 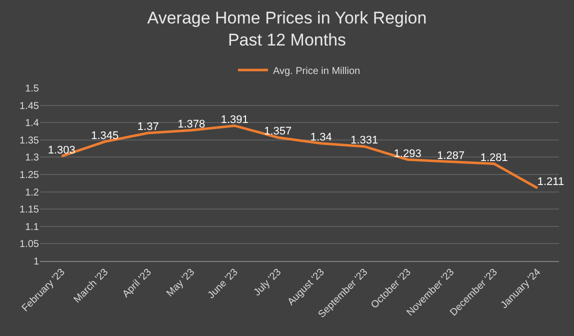 I want to click on y-tick-label: 1.05, so click(x=30, y=244).